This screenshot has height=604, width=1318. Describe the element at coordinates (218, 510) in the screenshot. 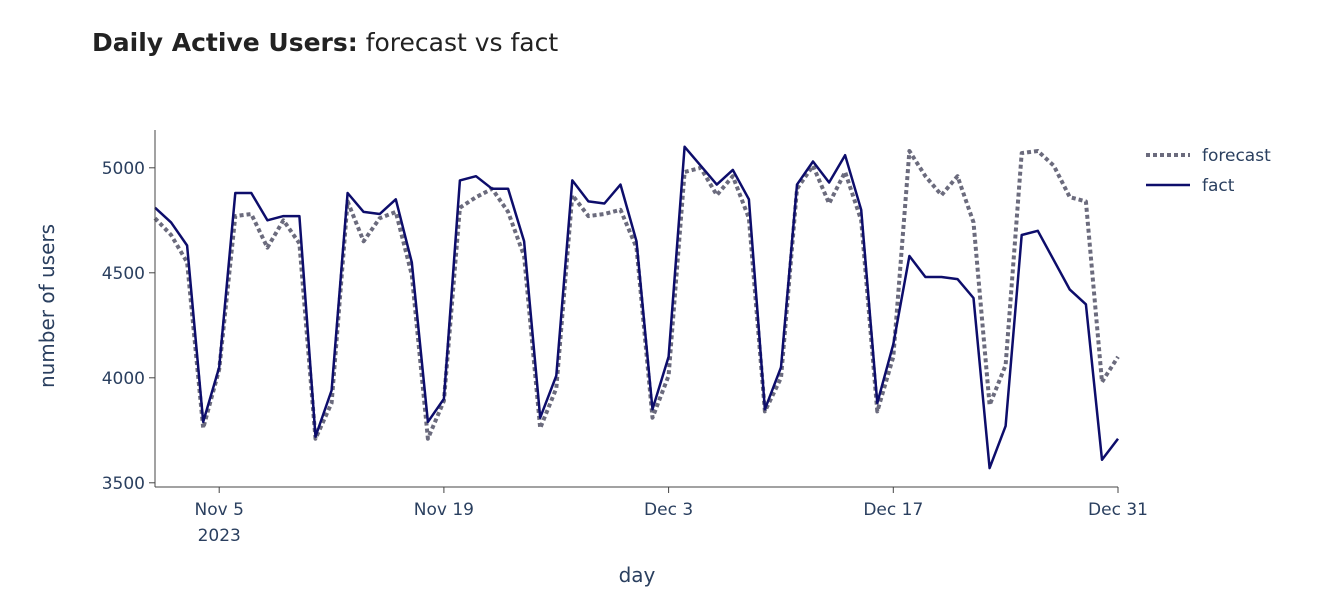

I see `x-tick-label: Nov 5` at that location.